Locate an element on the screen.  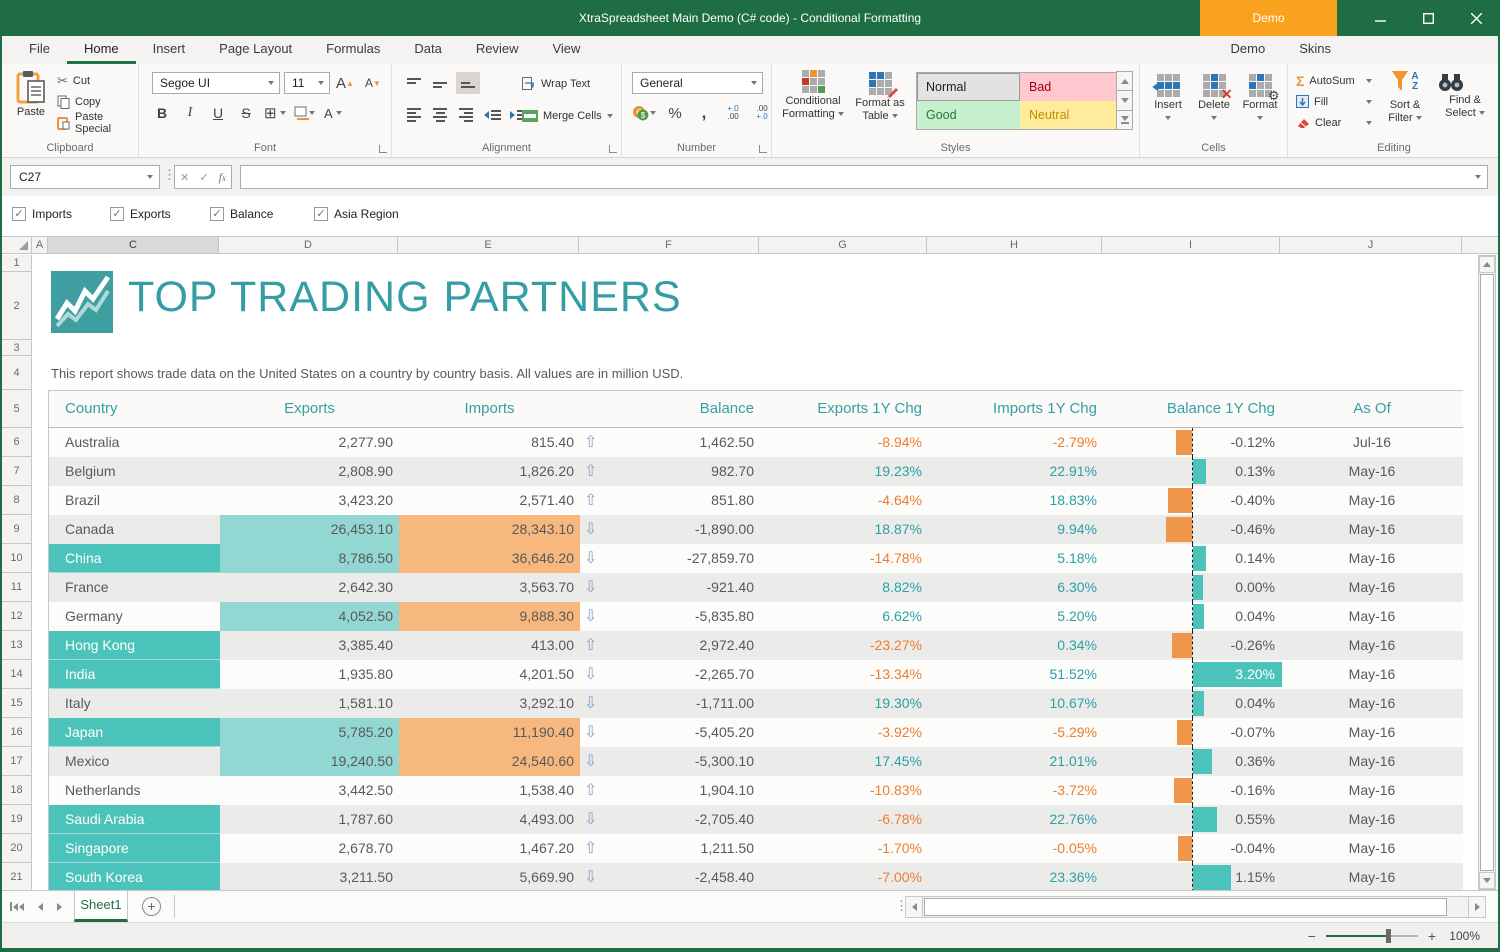
cell-country: Belgium is located at coordinates (90, 471).